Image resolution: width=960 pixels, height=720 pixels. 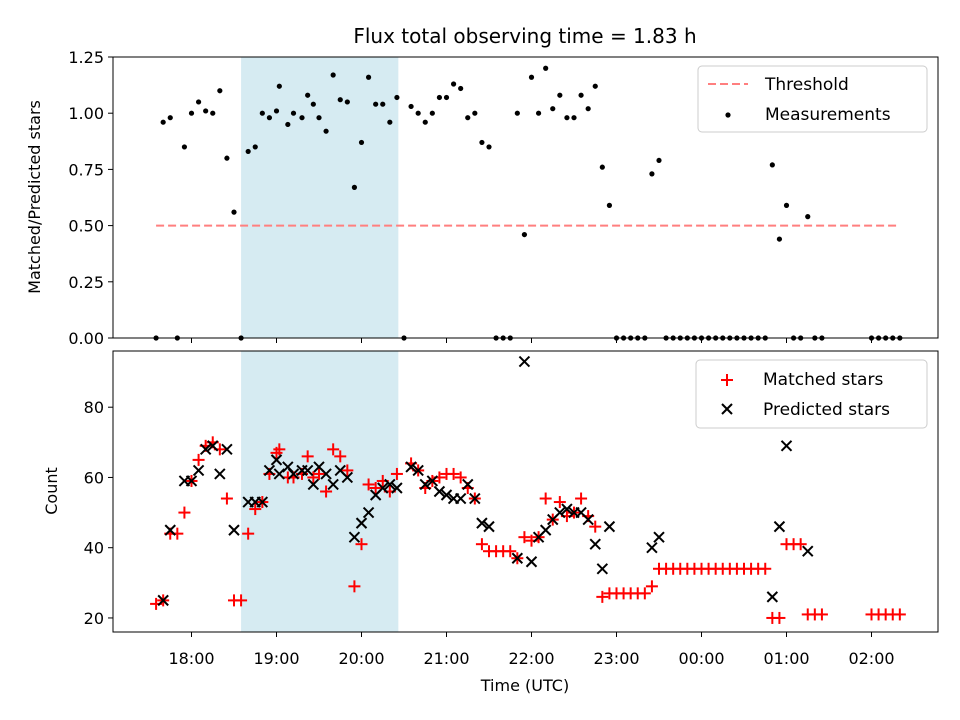 I want to click on y-tick-label: 1.00, so click(x=86, y=113).